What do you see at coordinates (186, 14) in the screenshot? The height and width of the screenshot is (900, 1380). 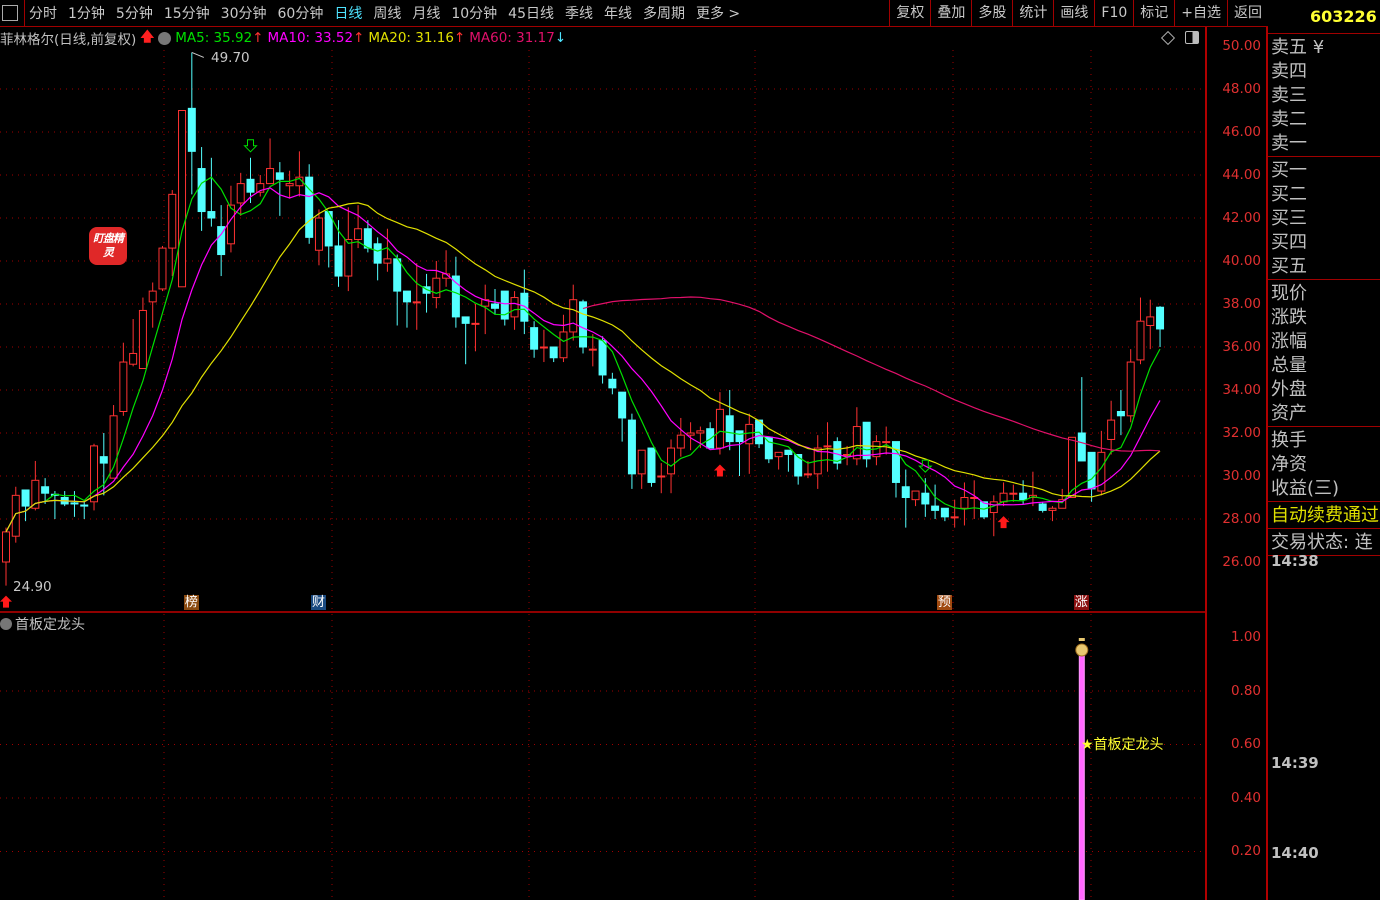 I see `tab-period: 15分钟` at bounding box center [186, 14].